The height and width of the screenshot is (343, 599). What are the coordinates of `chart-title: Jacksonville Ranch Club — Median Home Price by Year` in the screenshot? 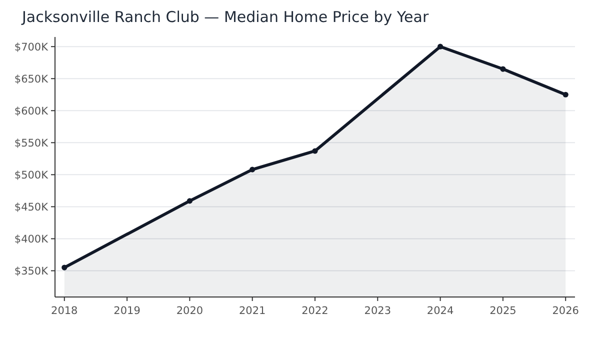 It's located at (225, 17).